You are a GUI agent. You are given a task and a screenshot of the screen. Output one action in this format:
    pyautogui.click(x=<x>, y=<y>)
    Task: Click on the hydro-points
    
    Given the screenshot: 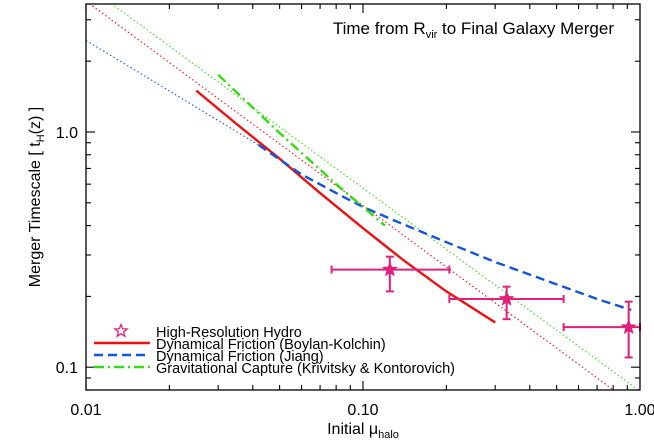 What is the action you would take?
    pyautogui.click(x=485, y=307)
    